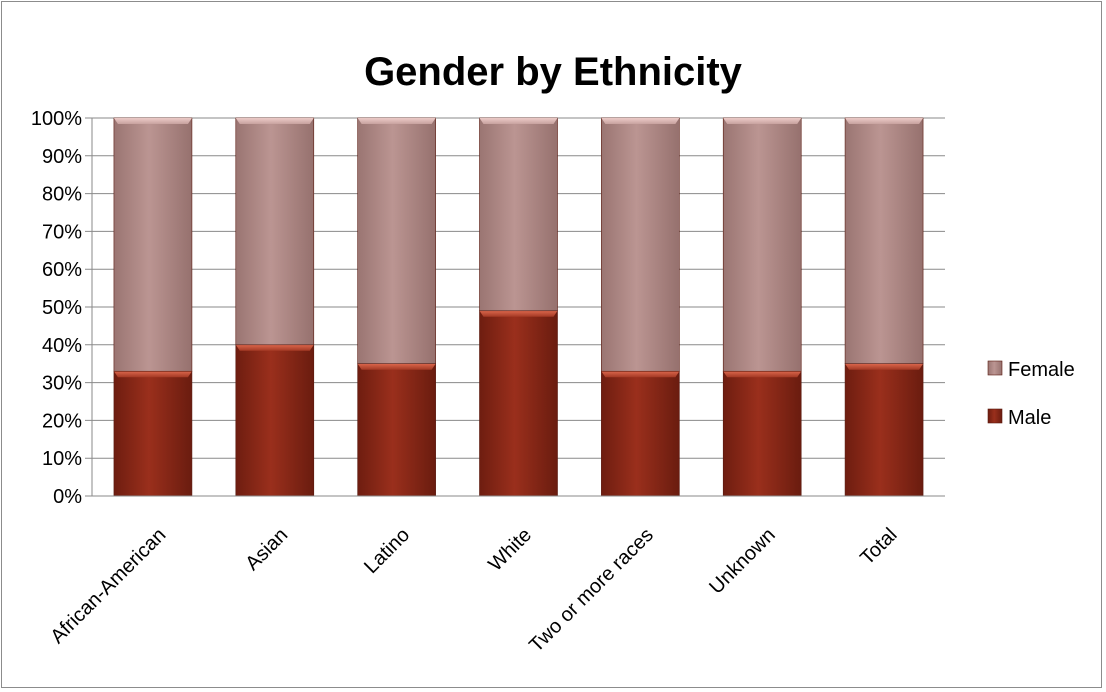 This screenshot has height=692, width=1106. What do you see at coordinates (995, 368) in the screenshot?
I see `legend-swatch-female` at bounding box center [995, 368].